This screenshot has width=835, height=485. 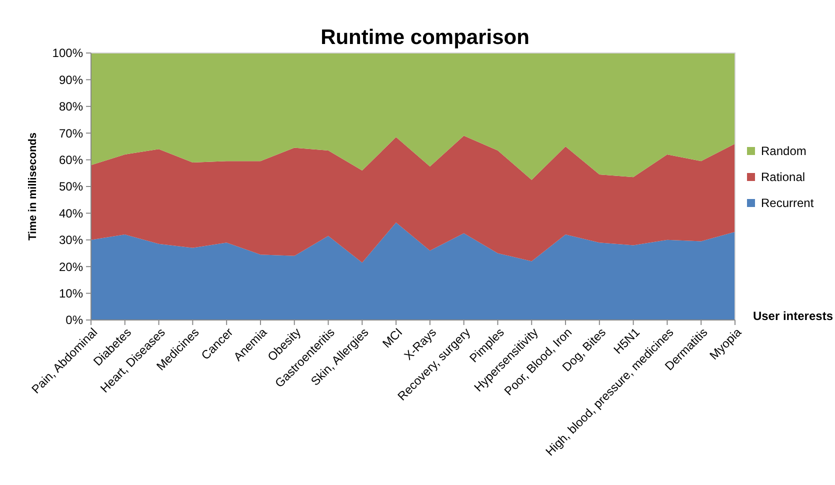 What do you see at coordinates (787, 203) in the screenshot?
I see `legend-label: Recurrent` at bounding box center [787, 203].